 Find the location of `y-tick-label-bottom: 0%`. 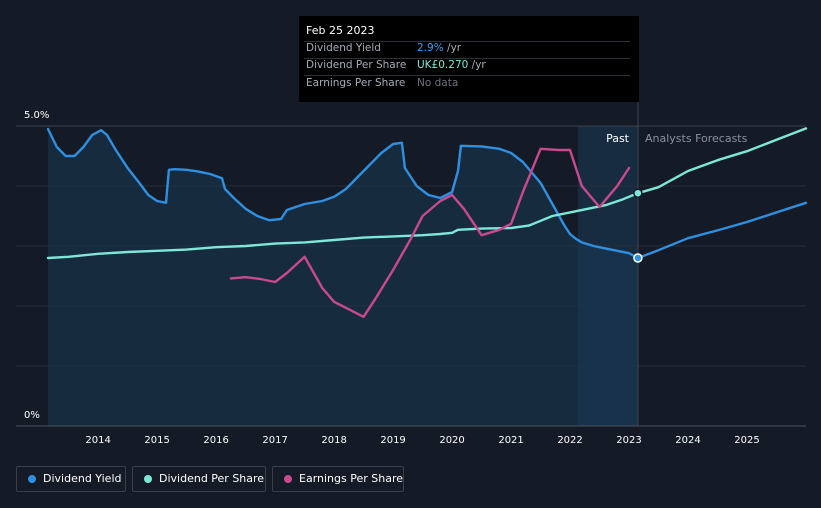

y-tick-label-bottom: 0% is located at coordinates (32, 415).